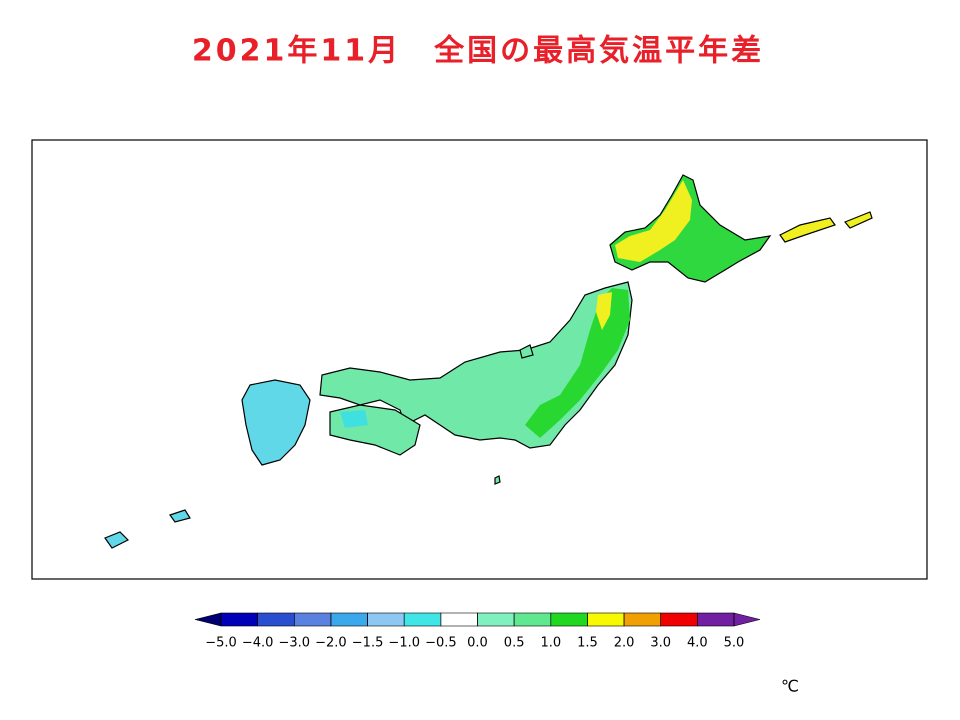 Image resolution: width=960 pixels, height=720 pixels. What do you see at coordinates (441, 643) in the screenshot?
I see `colorbar-tick-label: −0.5` at bounding box center [441, 643].